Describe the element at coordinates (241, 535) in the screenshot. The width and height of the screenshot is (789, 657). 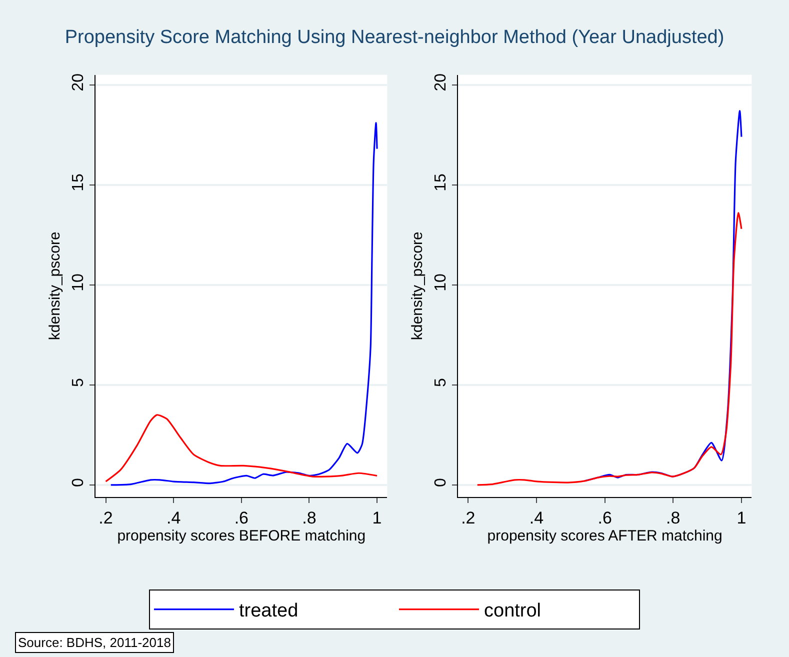
I see `x-axis-title: propensity scores BEFORE matching` at that location.